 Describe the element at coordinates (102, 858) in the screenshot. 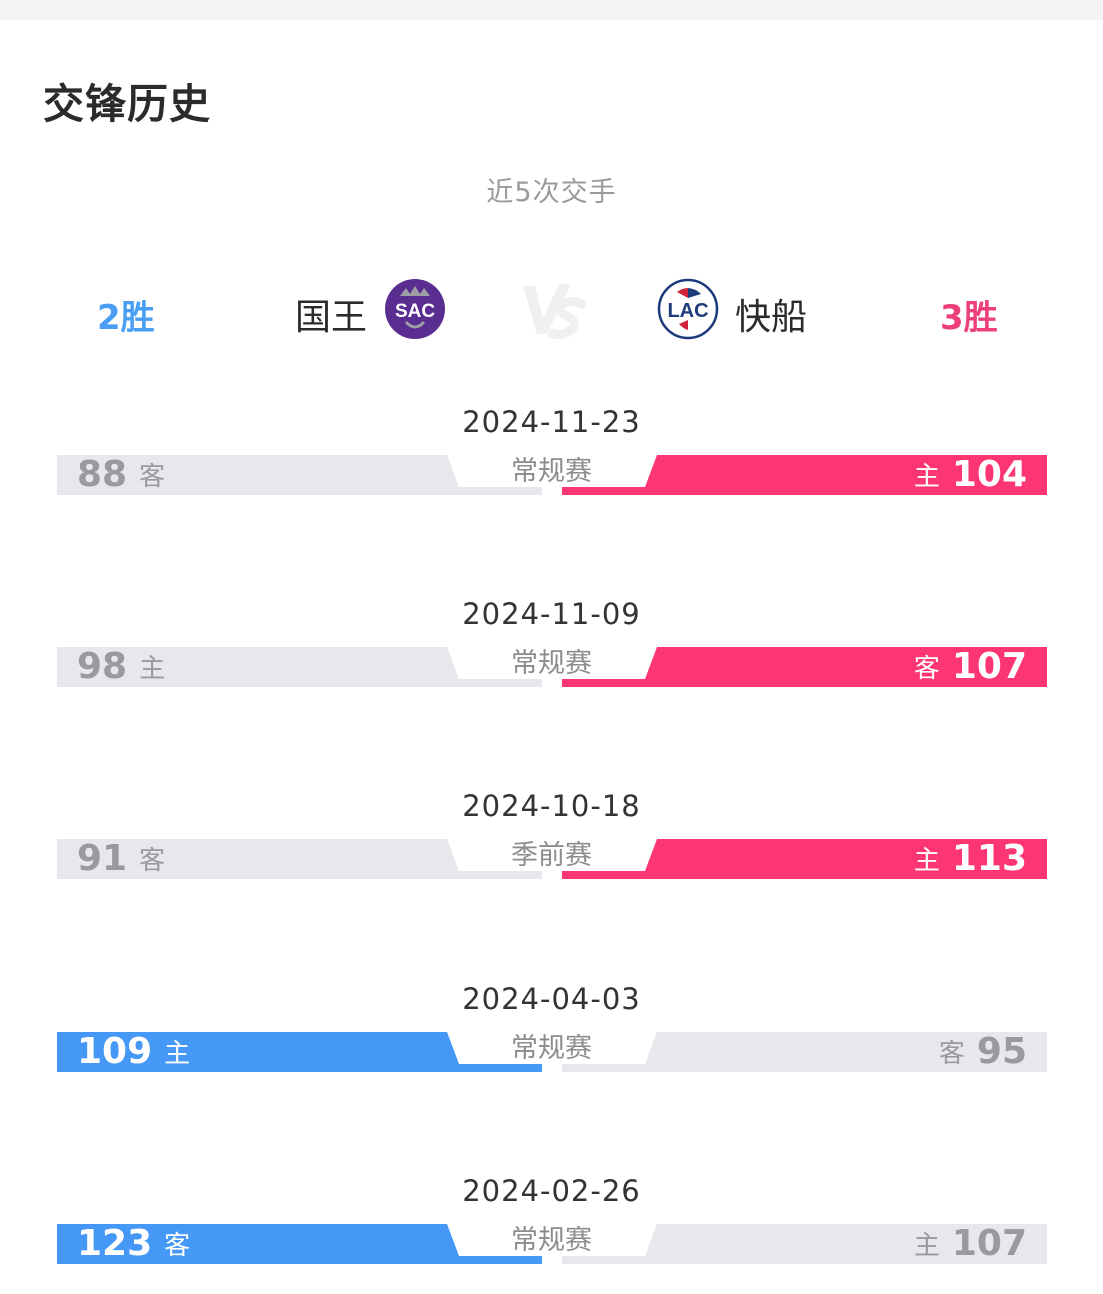

I see `left-score: 91` at that location.